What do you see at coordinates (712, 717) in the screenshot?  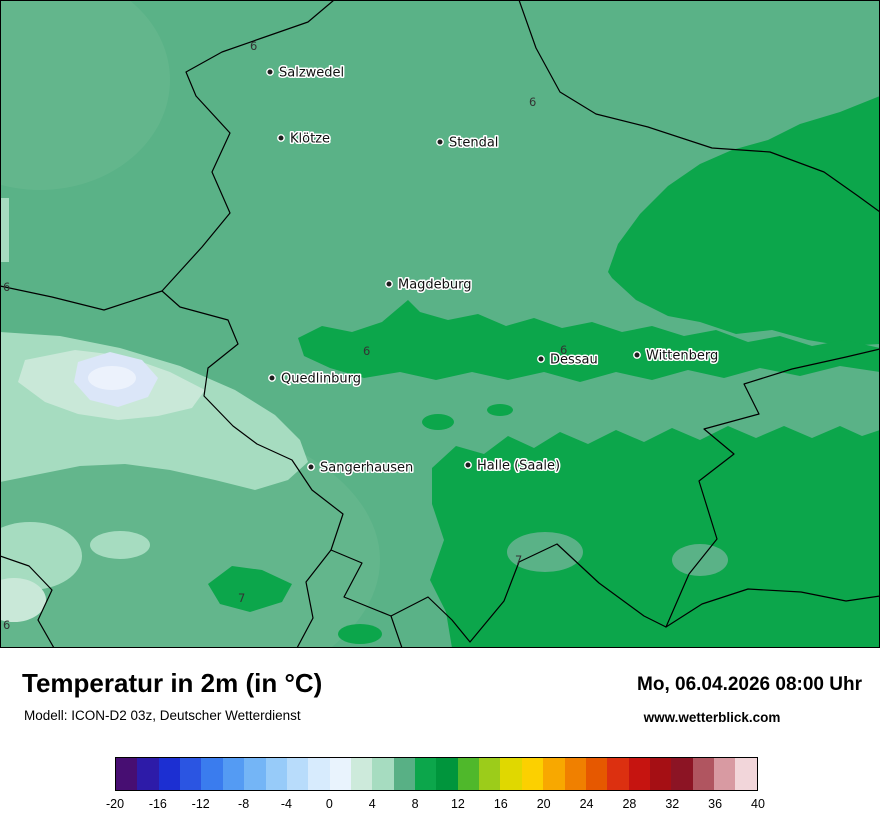 I see `website-label: www.wetterblick.com` at bounding box center [712, 717].